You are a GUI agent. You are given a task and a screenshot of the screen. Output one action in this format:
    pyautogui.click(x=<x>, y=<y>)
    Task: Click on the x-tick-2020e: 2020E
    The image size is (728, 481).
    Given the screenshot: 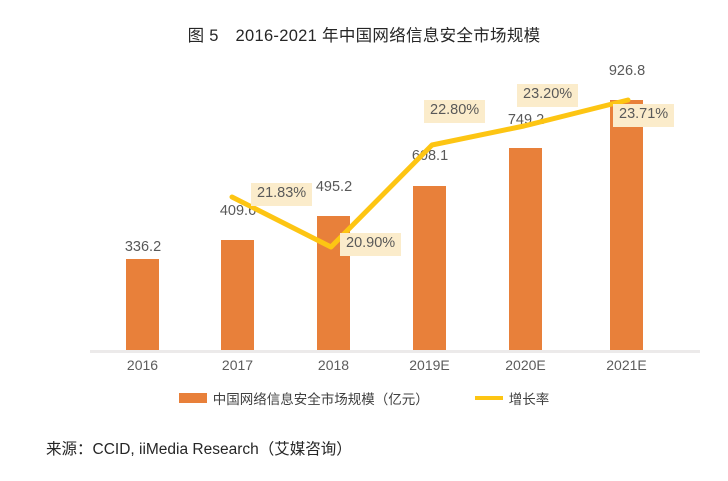 What is the action you would take?
    pyautogui.click(x=525, y=365)
    